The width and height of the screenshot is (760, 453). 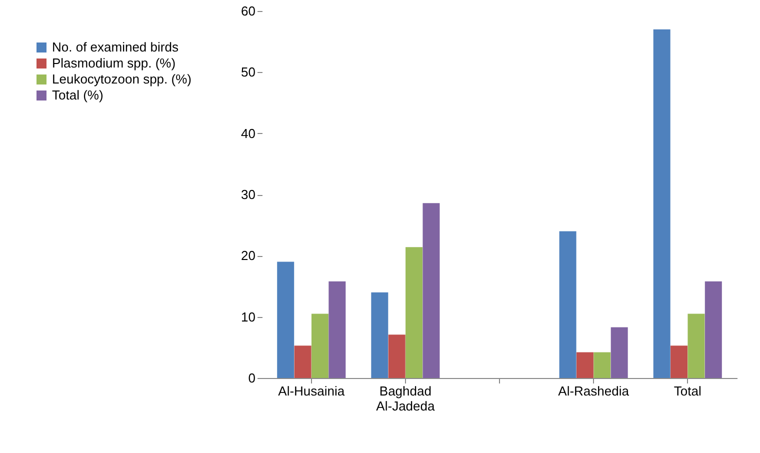 What do you see at coordinates (115, 47) in the screenshot?
I see `legend-label: No. of examined birds` at bounding box center [115, 47].